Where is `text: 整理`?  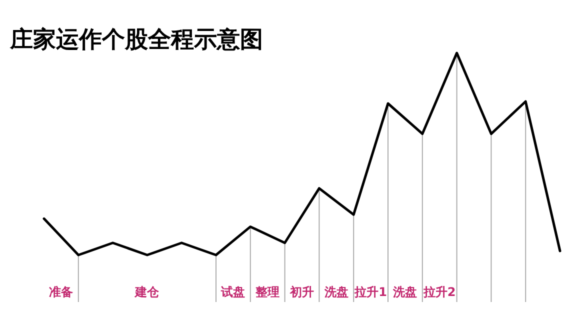 text: 整理 is located at coordinates (267, 292).